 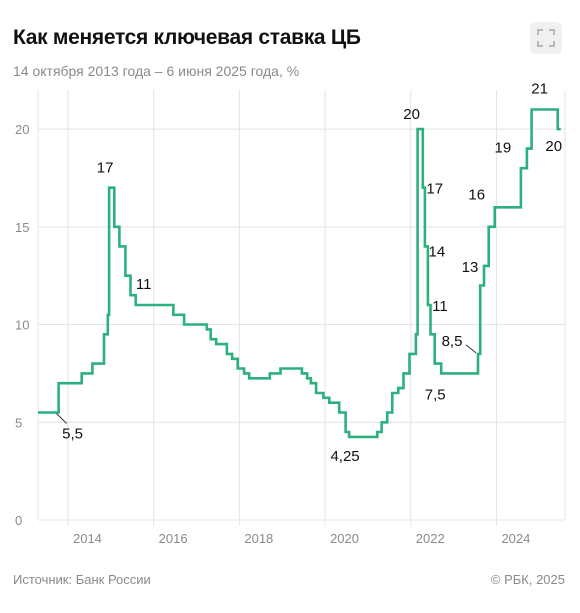 What do you see at coordinates (527, 579) in the screenshot?
I see `copyright-note: © РБК, 2025` at bounding box center [527, 579].